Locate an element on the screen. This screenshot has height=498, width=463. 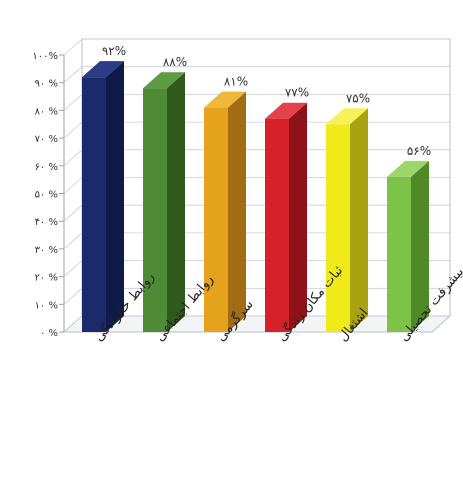
y-tick-label: ۱۰۰% is located at coordinates (45, 56).